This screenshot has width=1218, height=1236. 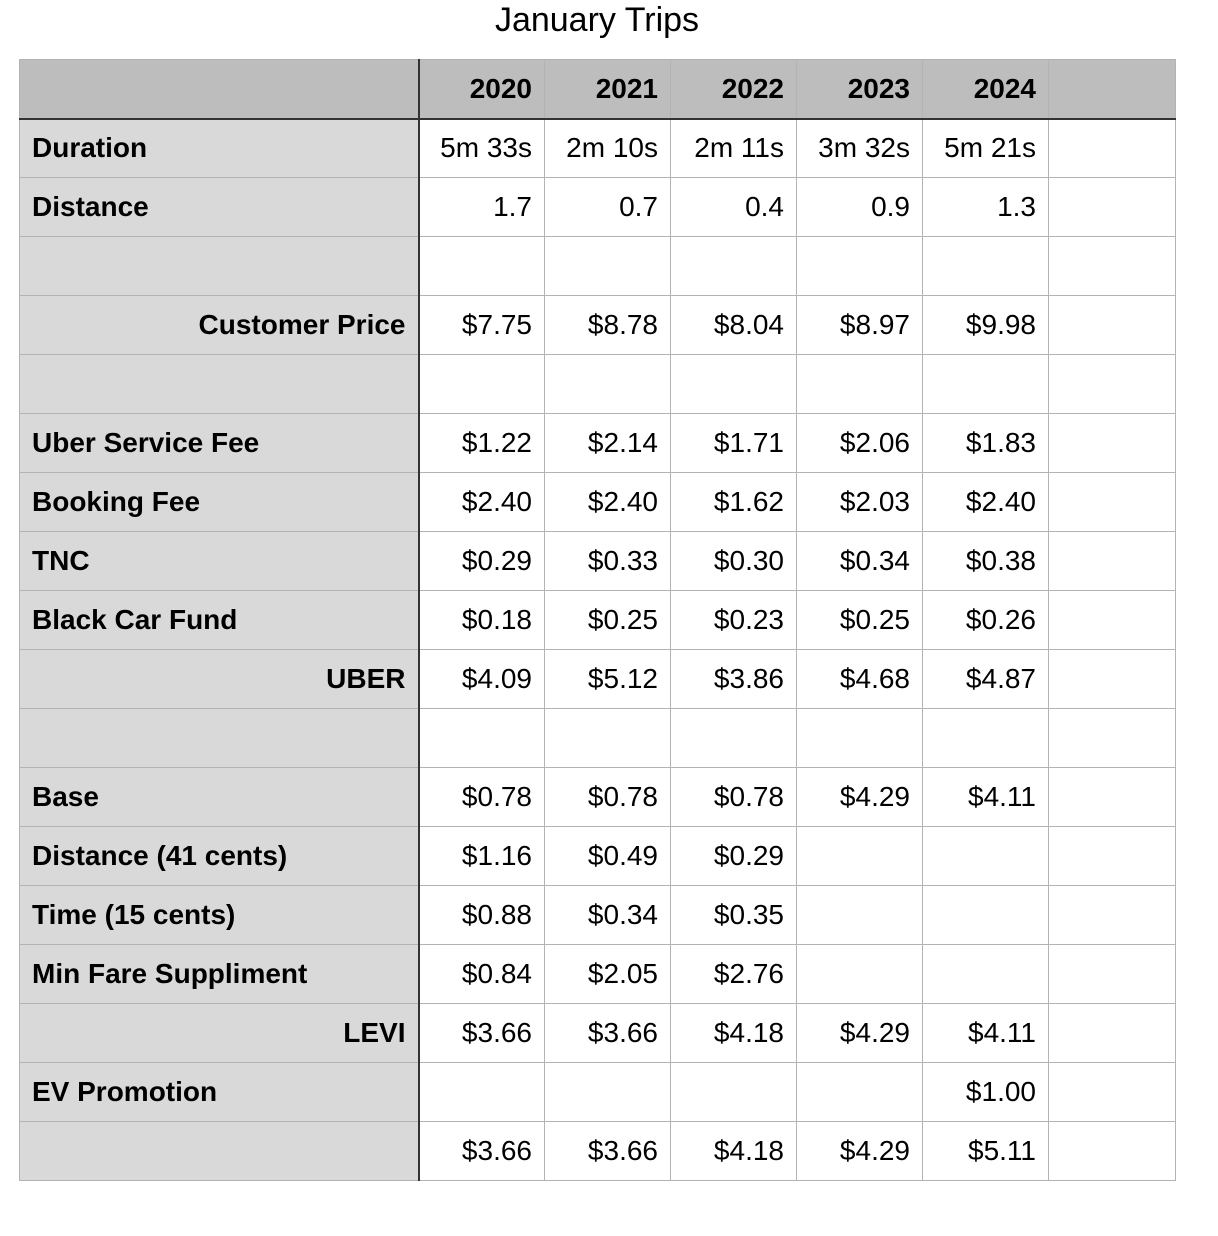 I want to click on value-cell: $0.30, so click(x=733, y=561).